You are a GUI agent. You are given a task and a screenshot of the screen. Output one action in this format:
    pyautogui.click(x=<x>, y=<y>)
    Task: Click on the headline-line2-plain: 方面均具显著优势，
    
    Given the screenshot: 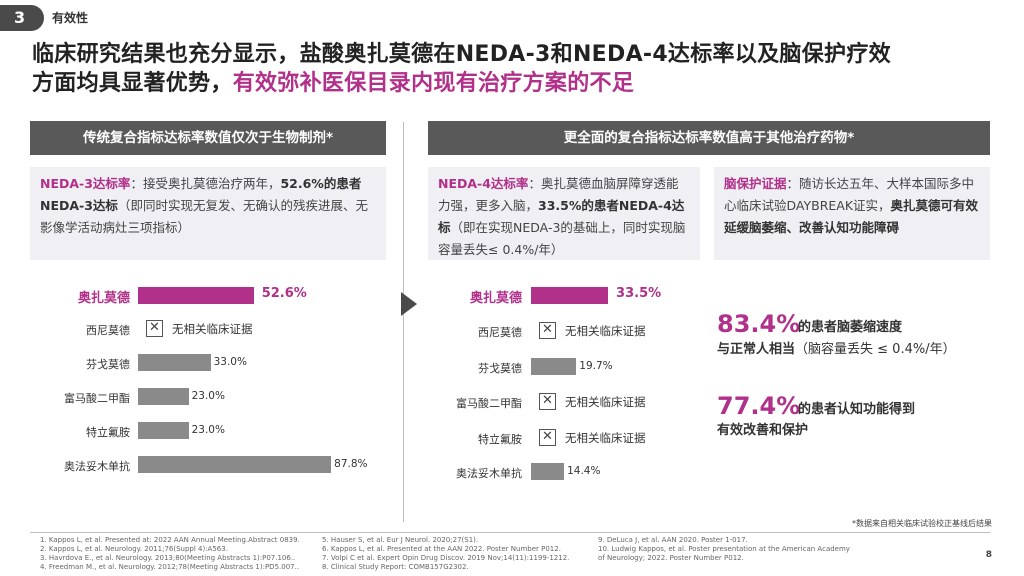 What is the action you would take?
    pyautogui.click(x=132, y=83)
    